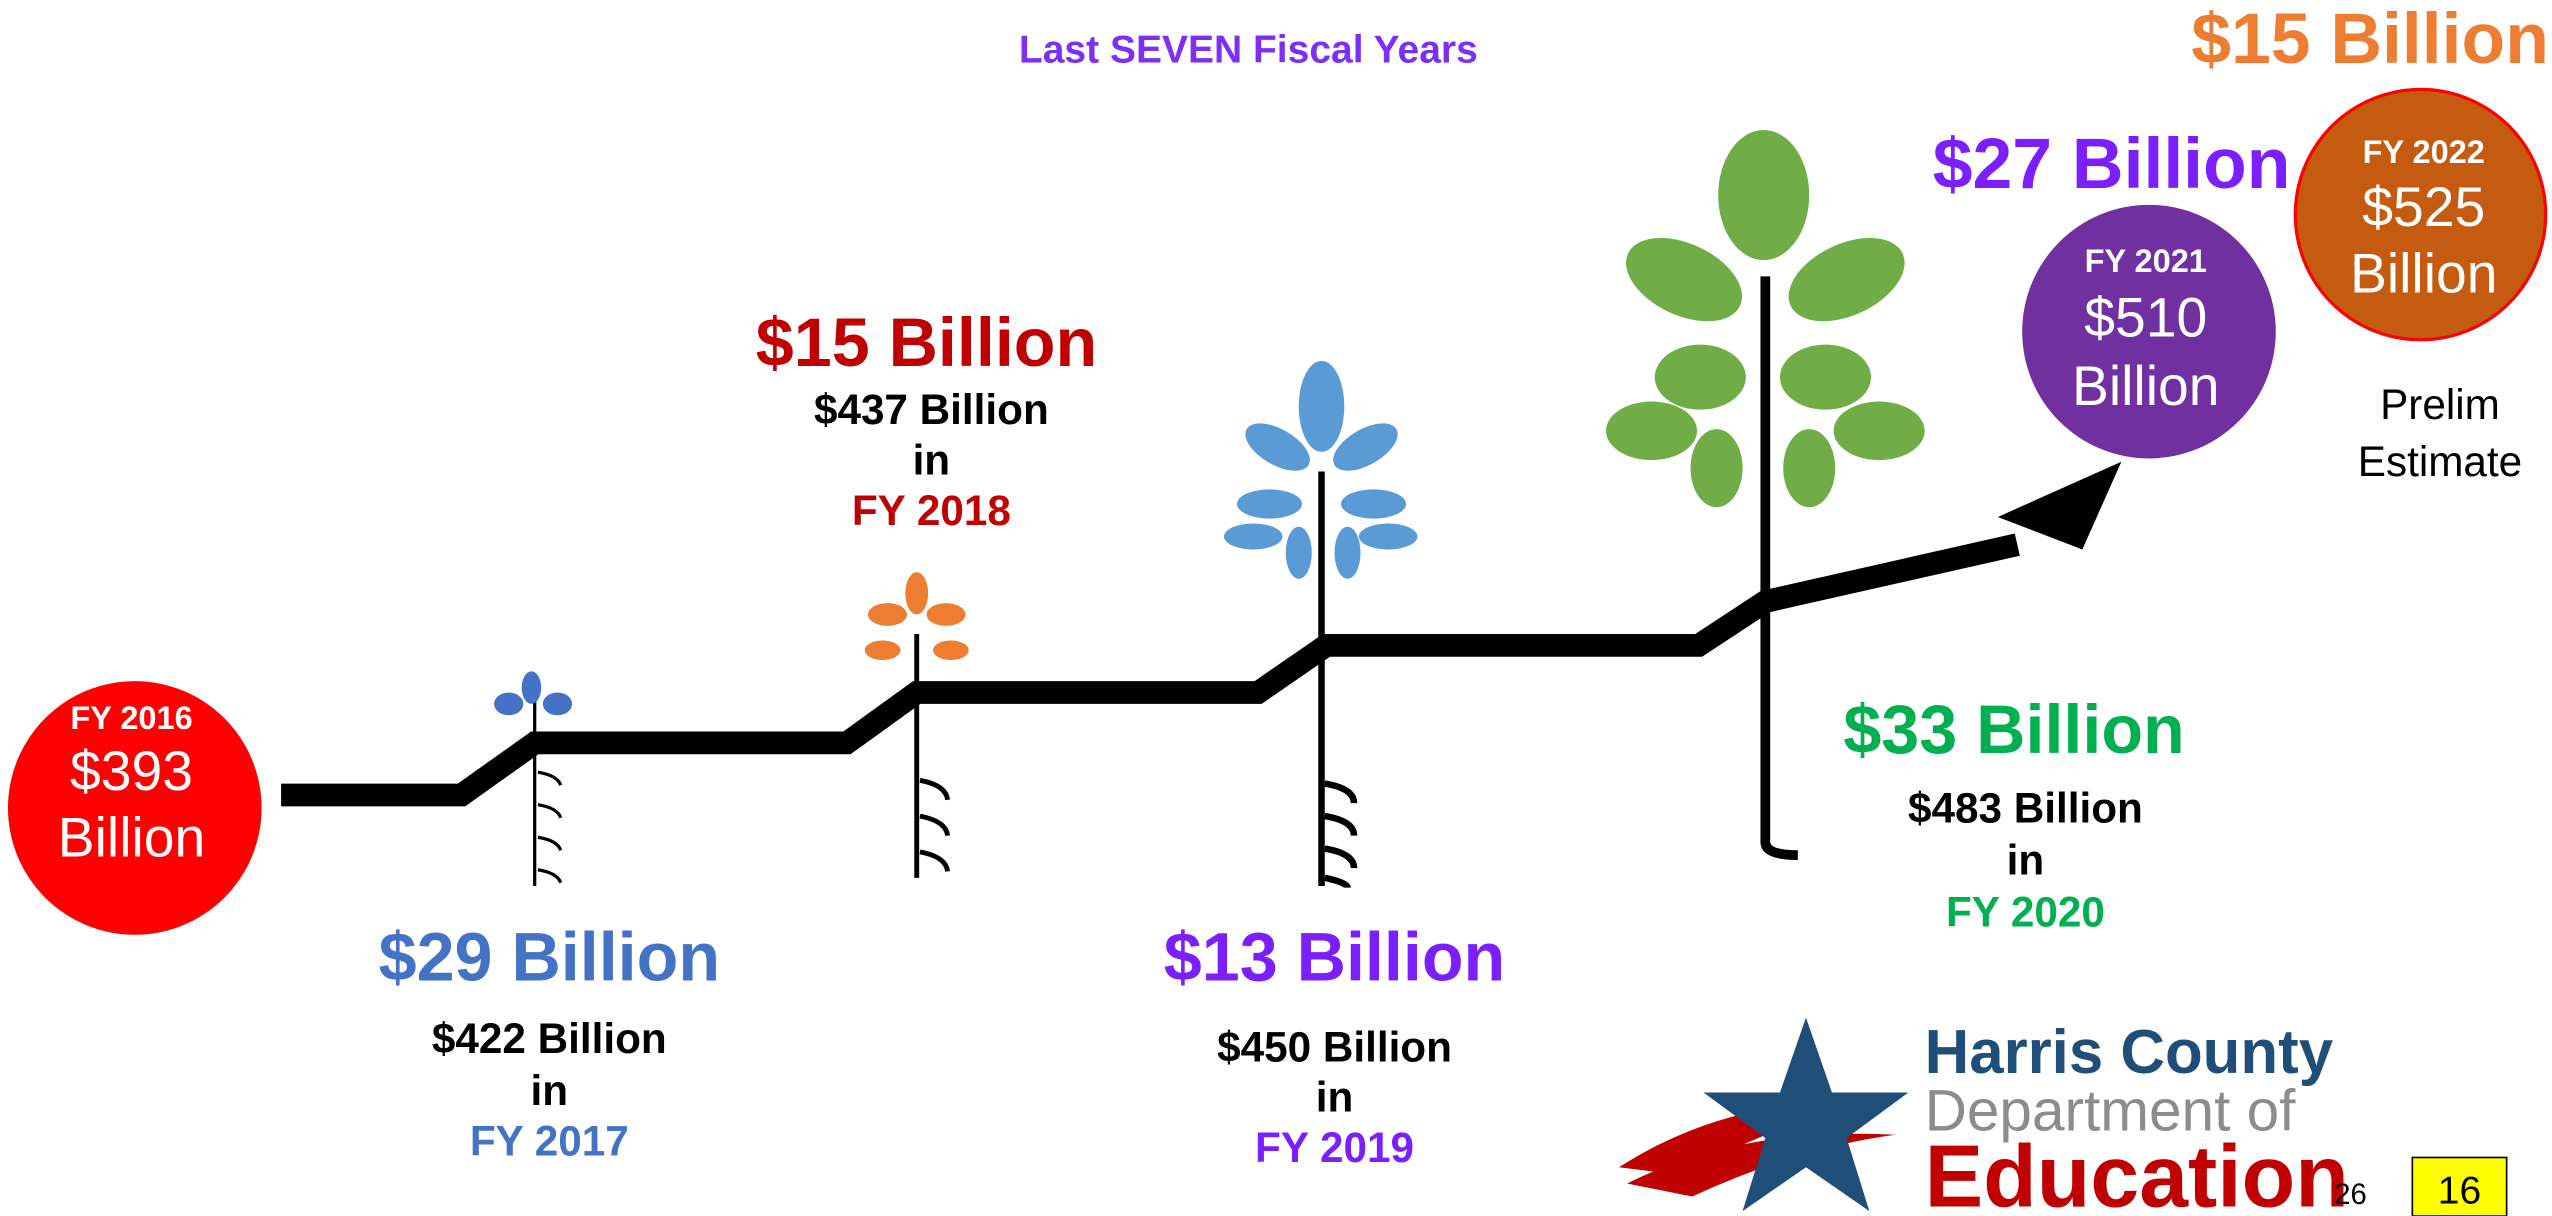  Describe the element at coordinates (549, 1141) in the screenshot. I see `fiscal-year: FY 2017` at that location.